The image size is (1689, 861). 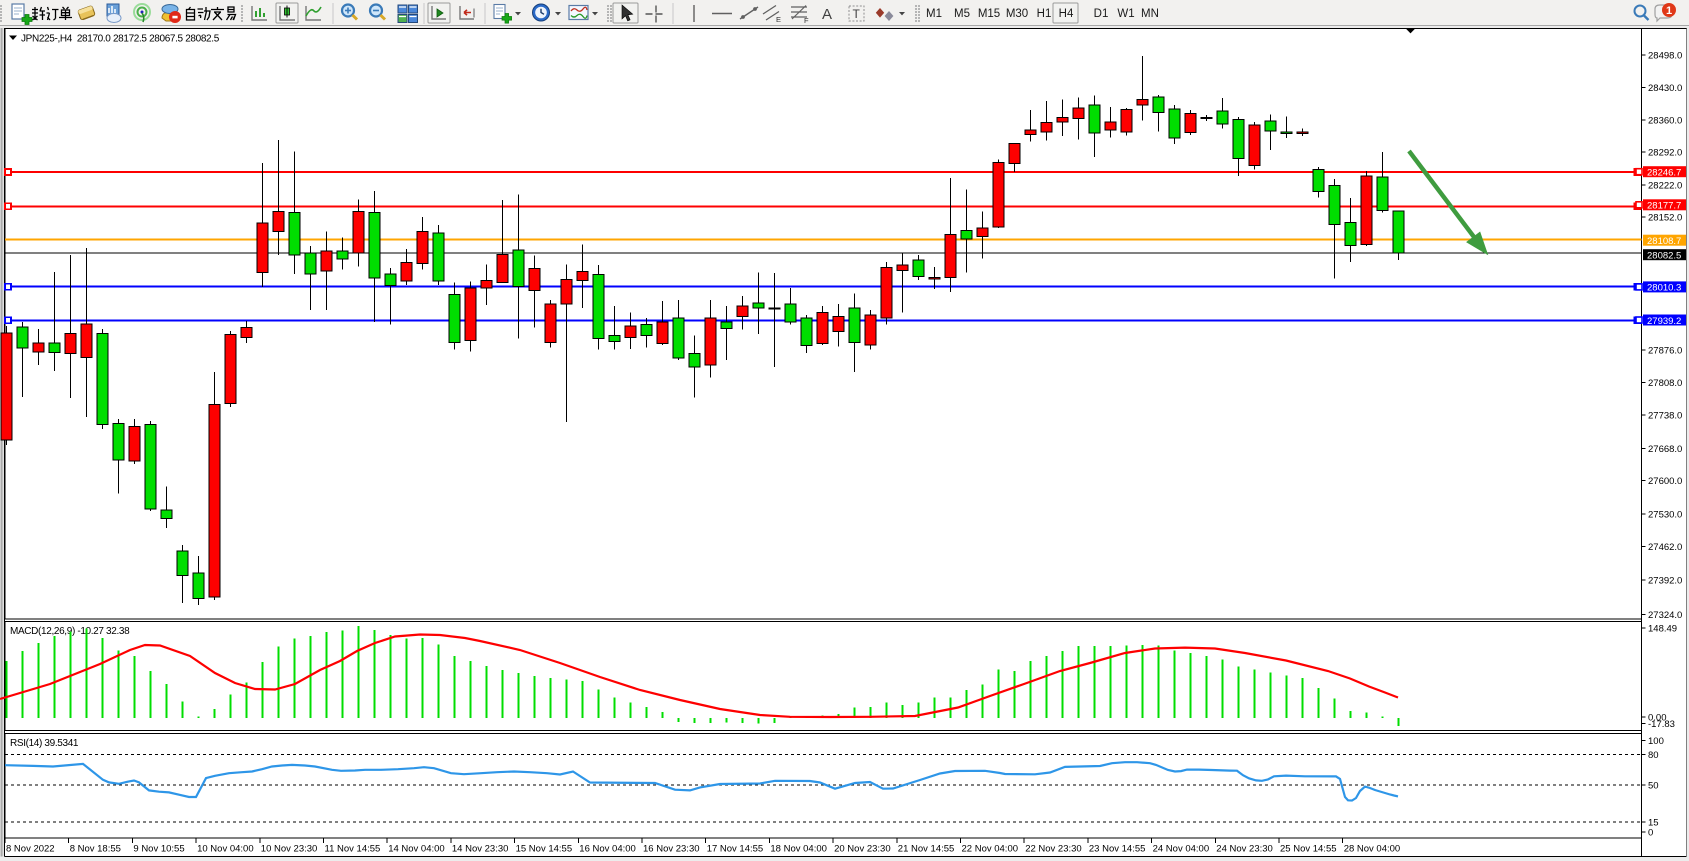 I want to click on svg-text: 14 Nov 04:00, so click(x=416, y=849).